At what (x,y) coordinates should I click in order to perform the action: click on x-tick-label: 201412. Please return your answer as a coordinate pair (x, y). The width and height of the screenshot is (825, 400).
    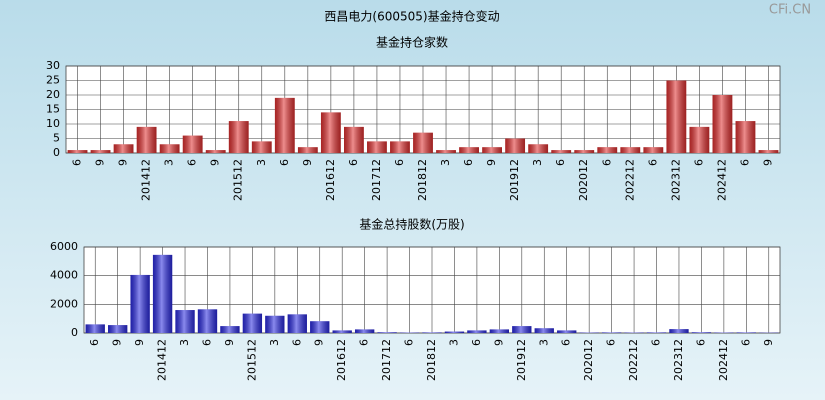
    Looking at the image, I should click on (162, 360).